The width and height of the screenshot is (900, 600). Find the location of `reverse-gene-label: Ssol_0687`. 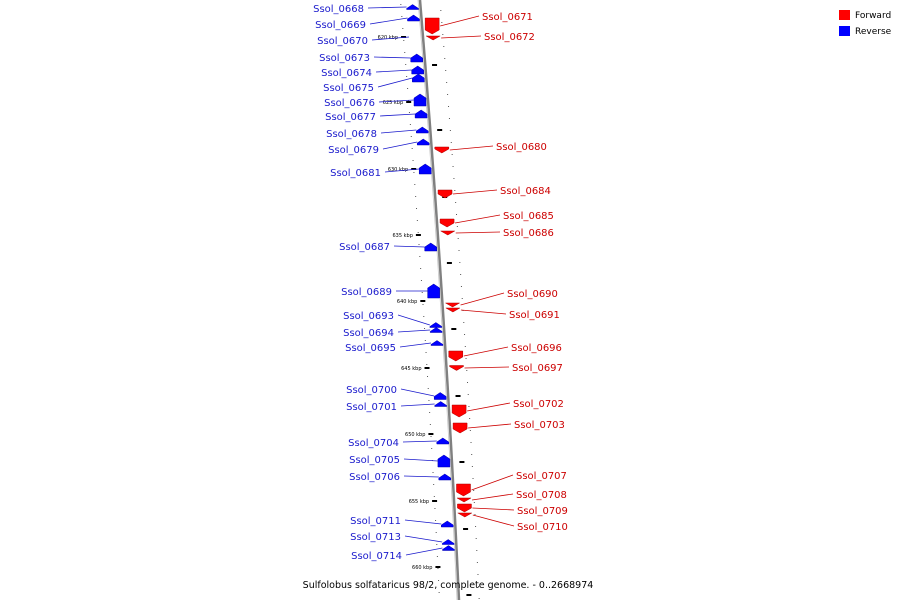

reverse-gene-label: Ssol_0687 is located at coordinates (364, 247).